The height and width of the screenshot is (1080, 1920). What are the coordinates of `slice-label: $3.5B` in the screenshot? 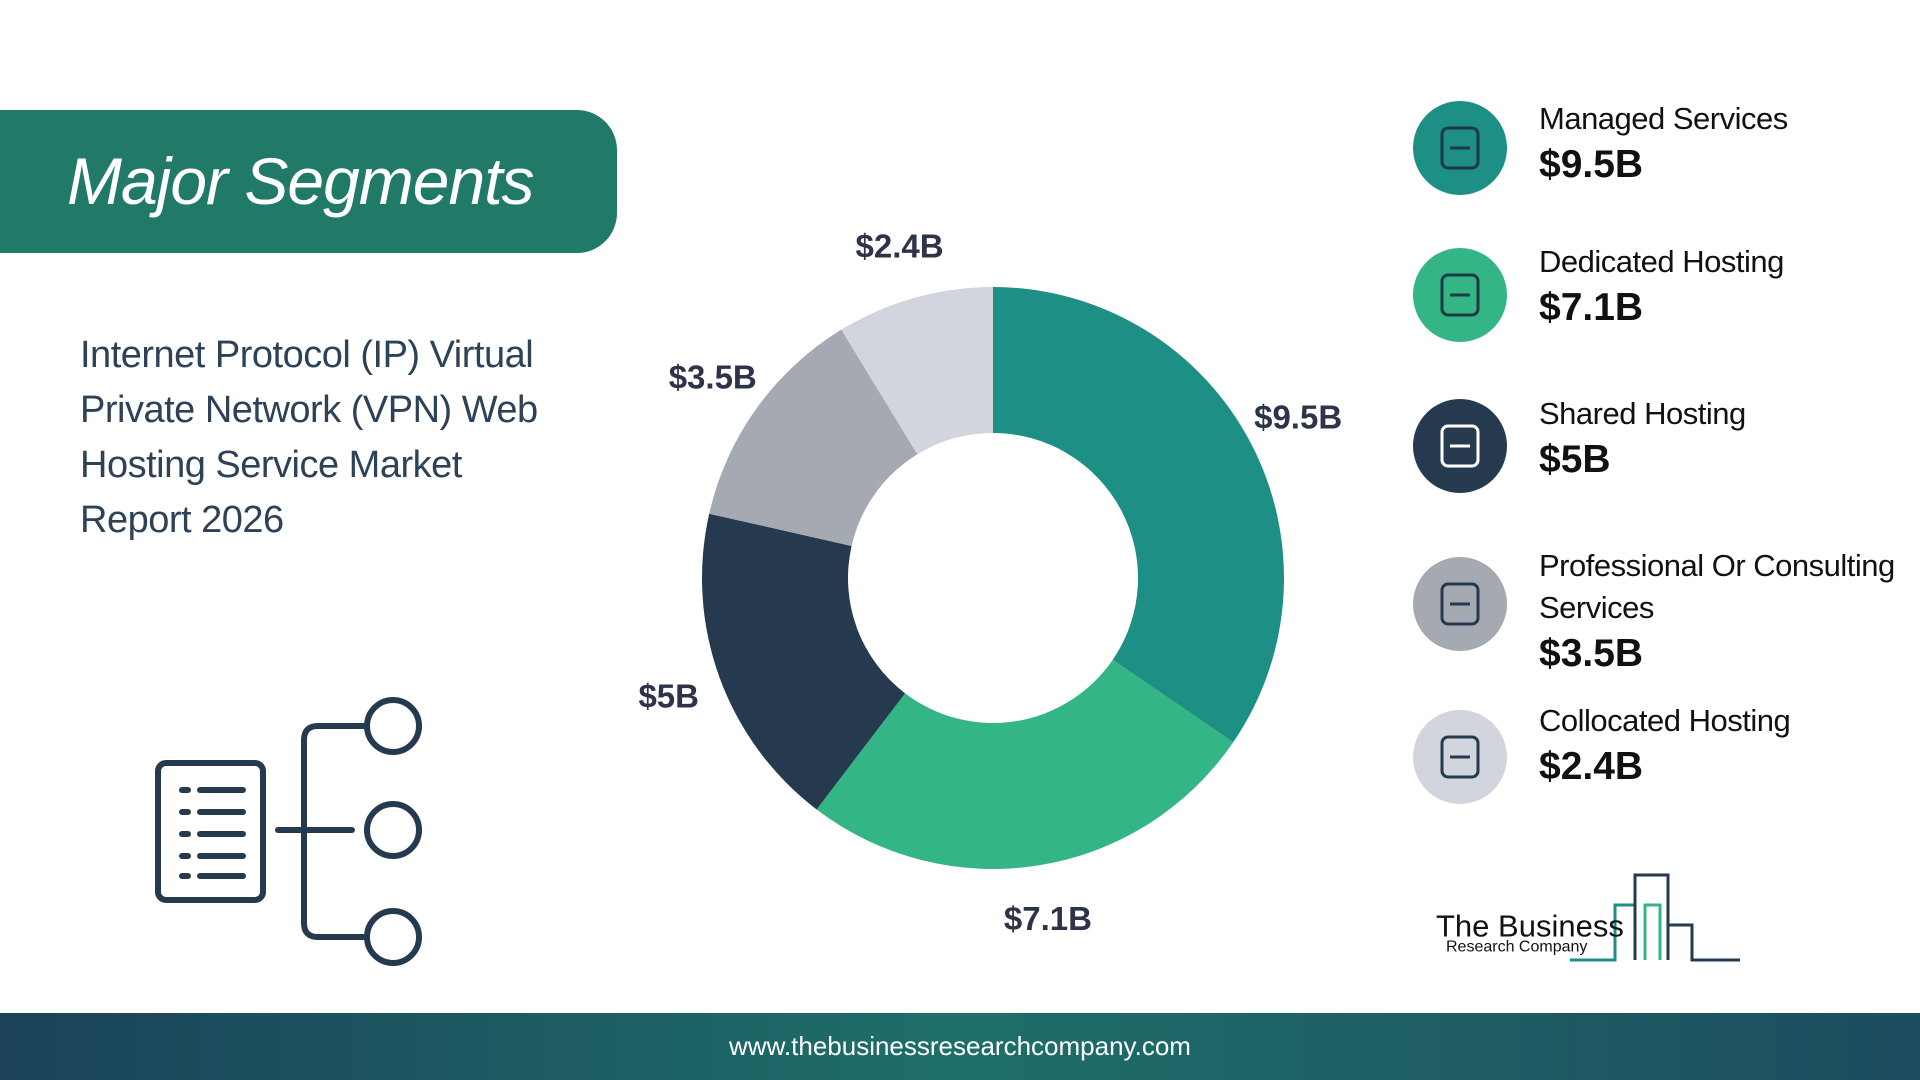 It's located at (713, 376).